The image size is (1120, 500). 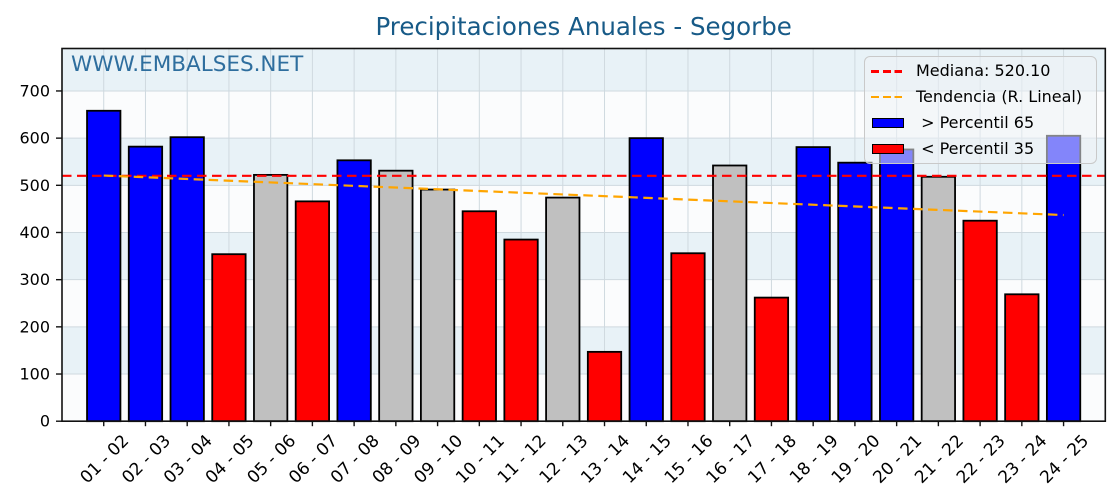 I want to click on watermark-embalses: WWW.EMBALSES.NET, so click(x=187, y=64).